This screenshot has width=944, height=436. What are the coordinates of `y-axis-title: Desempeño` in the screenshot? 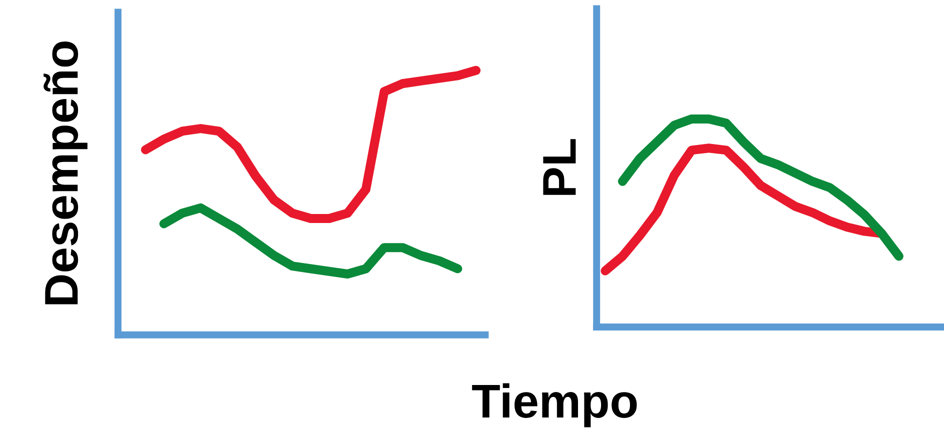 It's located at (66, 173).